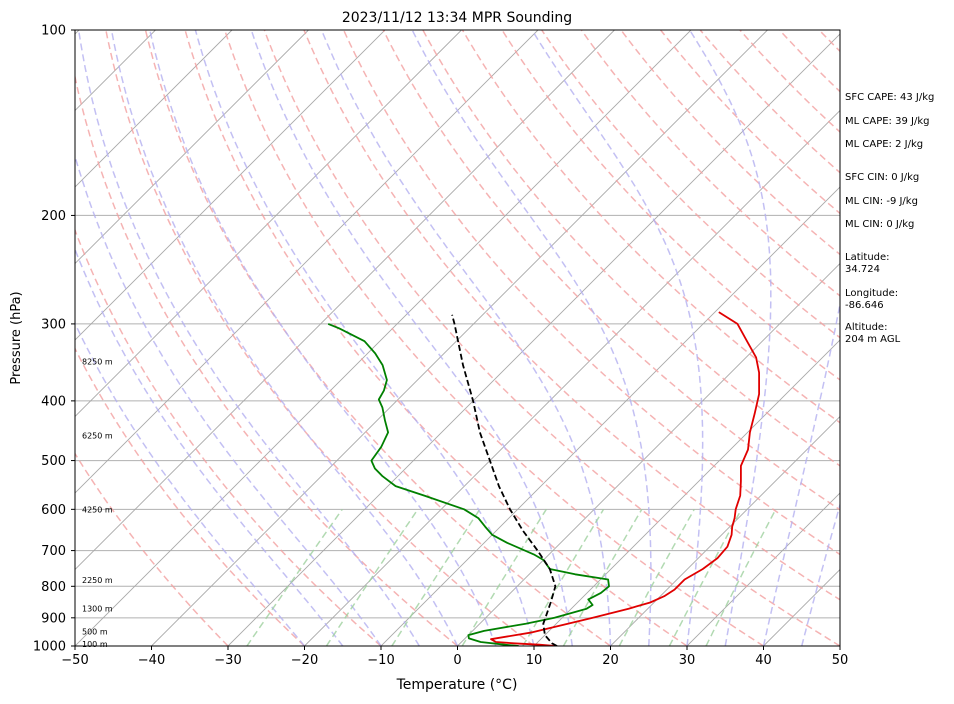 Image resolution: width=954 pixels, height=704 pixels. What do you see at coordinates (95, 632) in the screenshot?
I see `height-label: 500 m` at bounding box center [95, 632].